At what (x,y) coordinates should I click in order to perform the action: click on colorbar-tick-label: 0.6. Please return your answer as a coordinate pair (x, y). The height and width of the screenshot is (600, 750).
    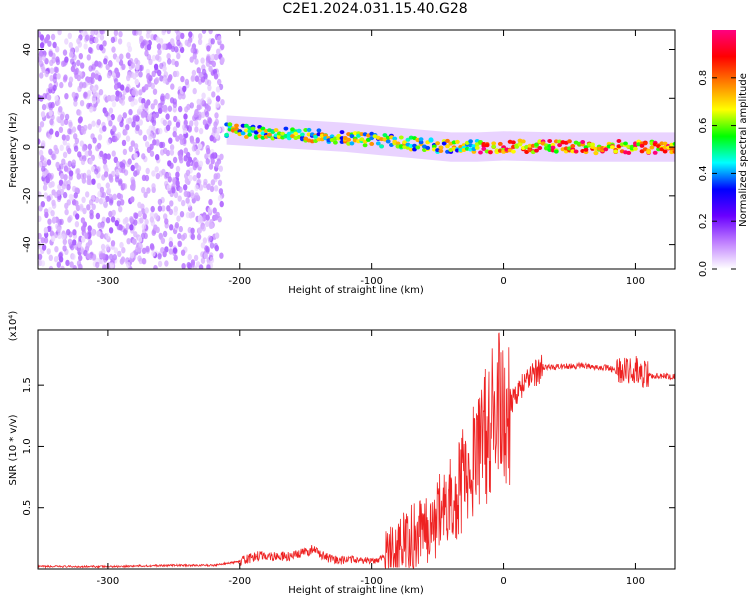
    Looking at the image, I should click on (703, 126).